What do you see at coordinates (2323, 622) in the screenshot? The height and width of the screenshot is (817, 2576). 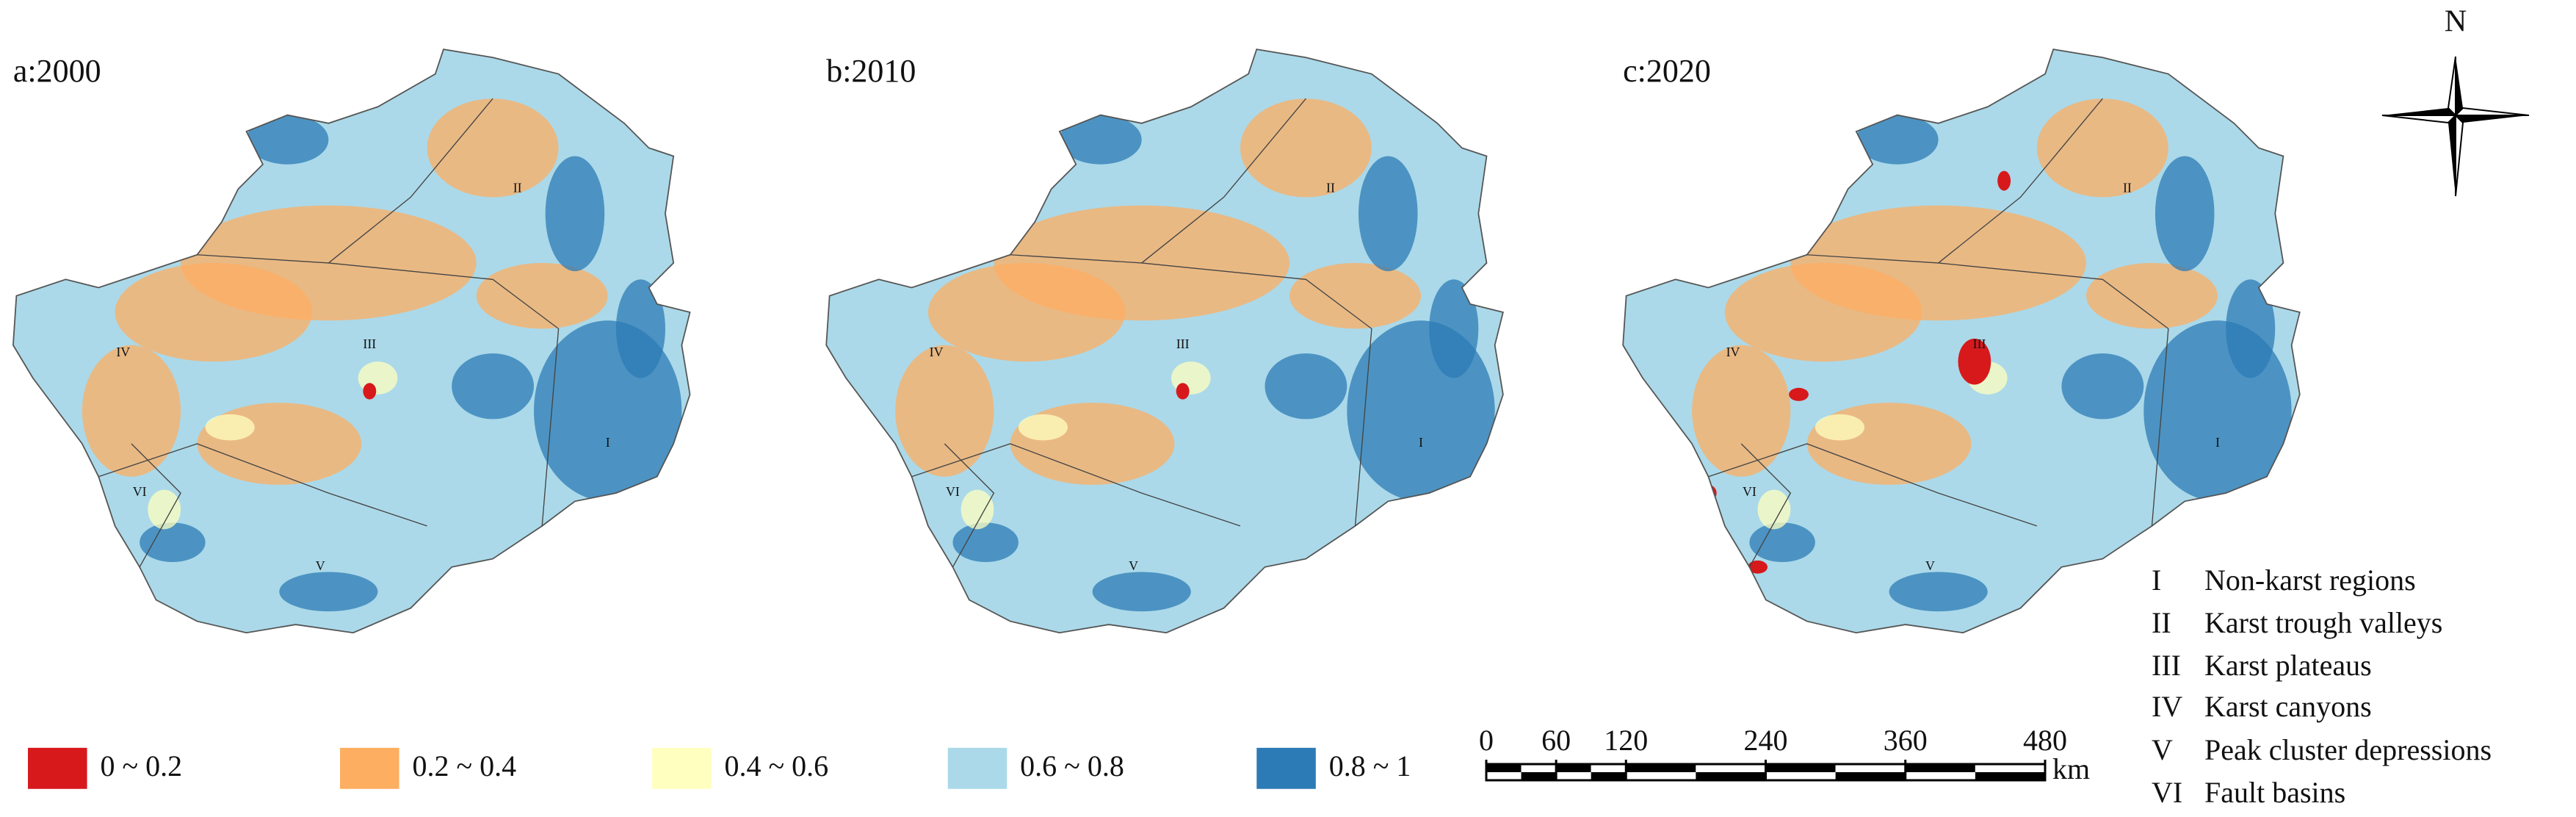 I see `region-name: Karst trough valleys` at bounding box center [2323, 622].